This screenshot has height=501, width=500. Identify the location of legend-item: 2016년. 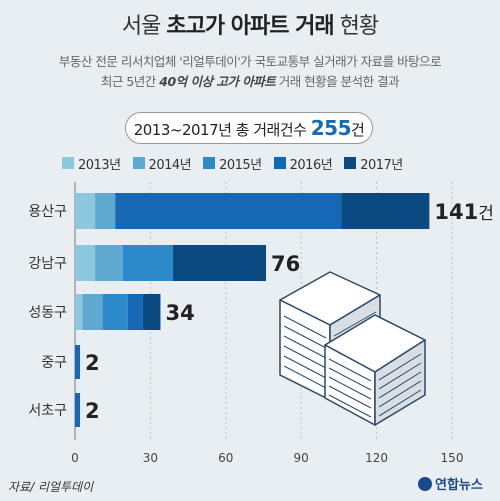
(303, 163).